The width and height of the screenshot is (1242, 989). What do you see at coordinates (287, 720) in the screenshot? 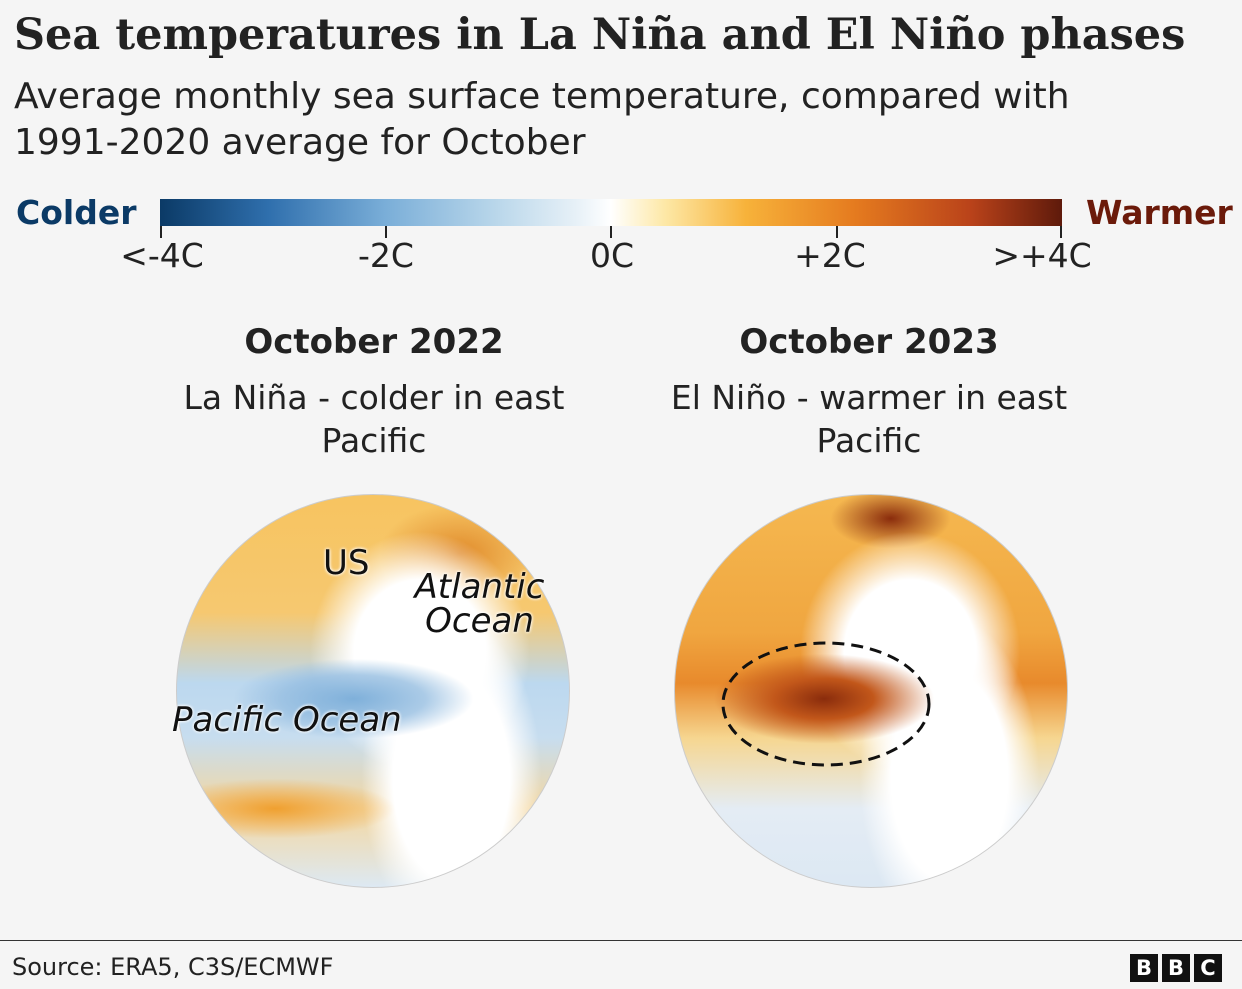
I see `map-label-pacific: Pacific Ocean` at bounding box center [287, 720].